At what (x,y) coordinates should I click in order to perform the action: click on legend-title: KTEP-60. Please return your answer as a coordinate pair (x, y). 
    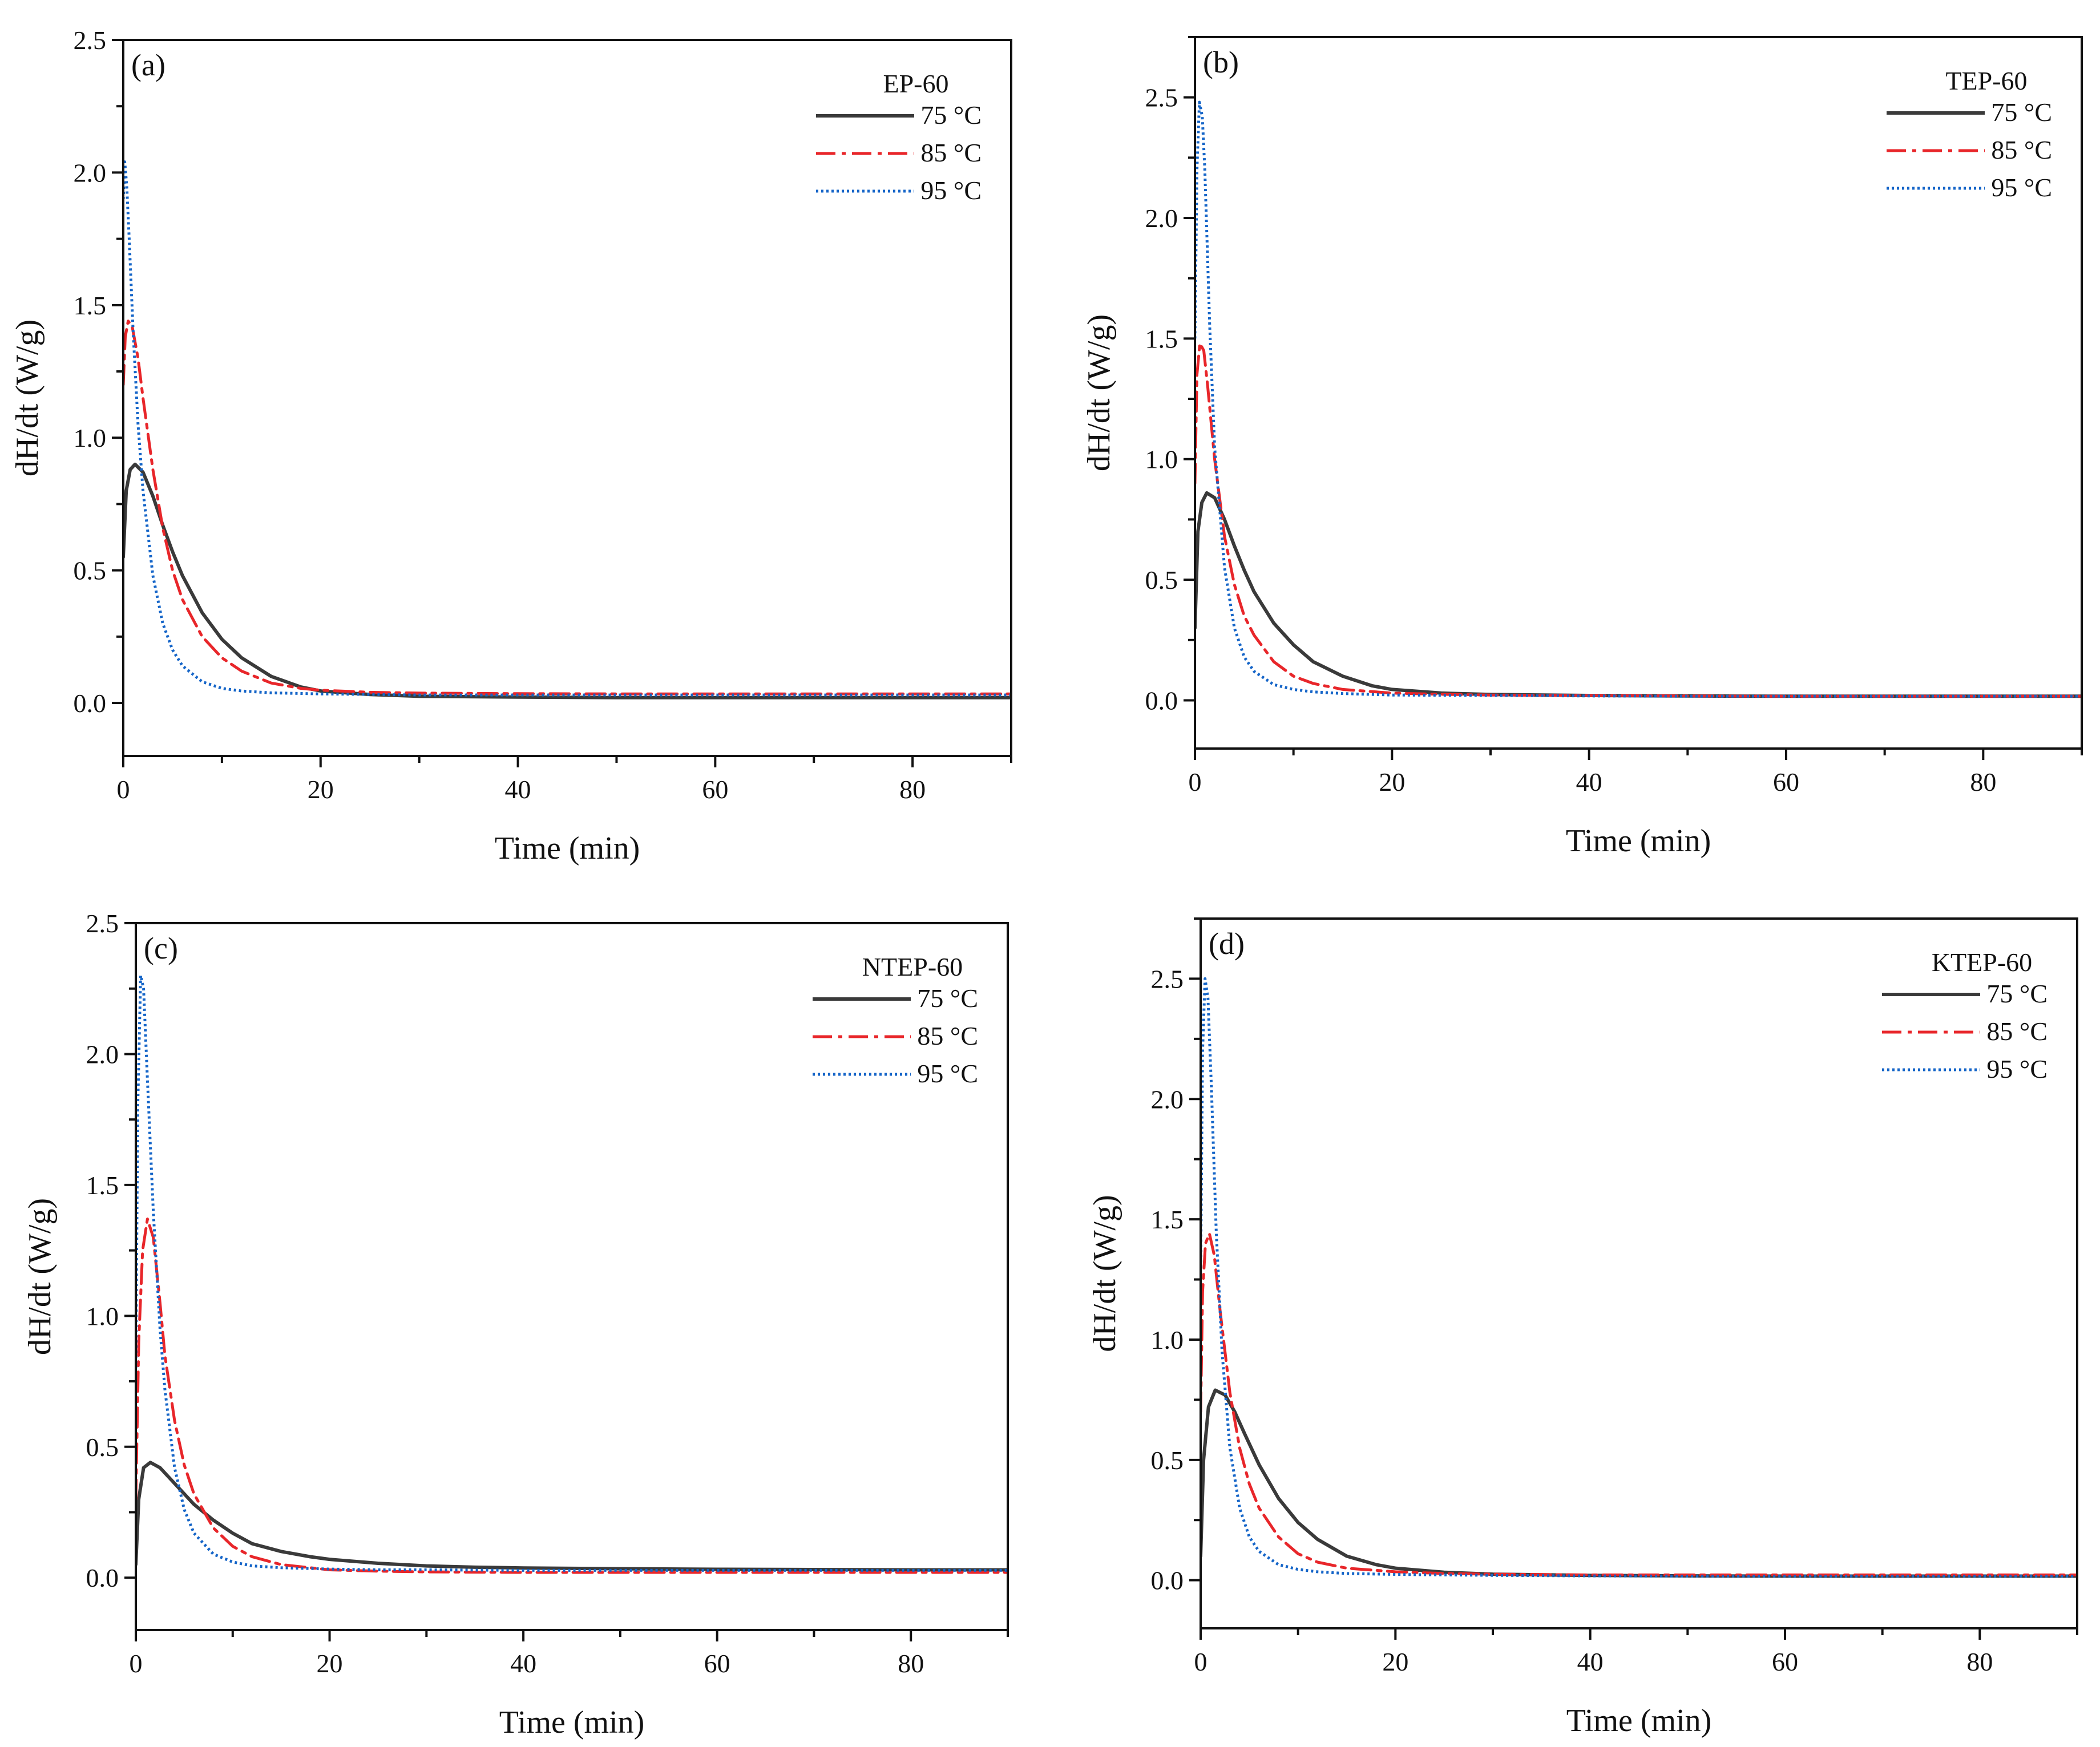
    Looking at the image, I should click on (1982, 962).